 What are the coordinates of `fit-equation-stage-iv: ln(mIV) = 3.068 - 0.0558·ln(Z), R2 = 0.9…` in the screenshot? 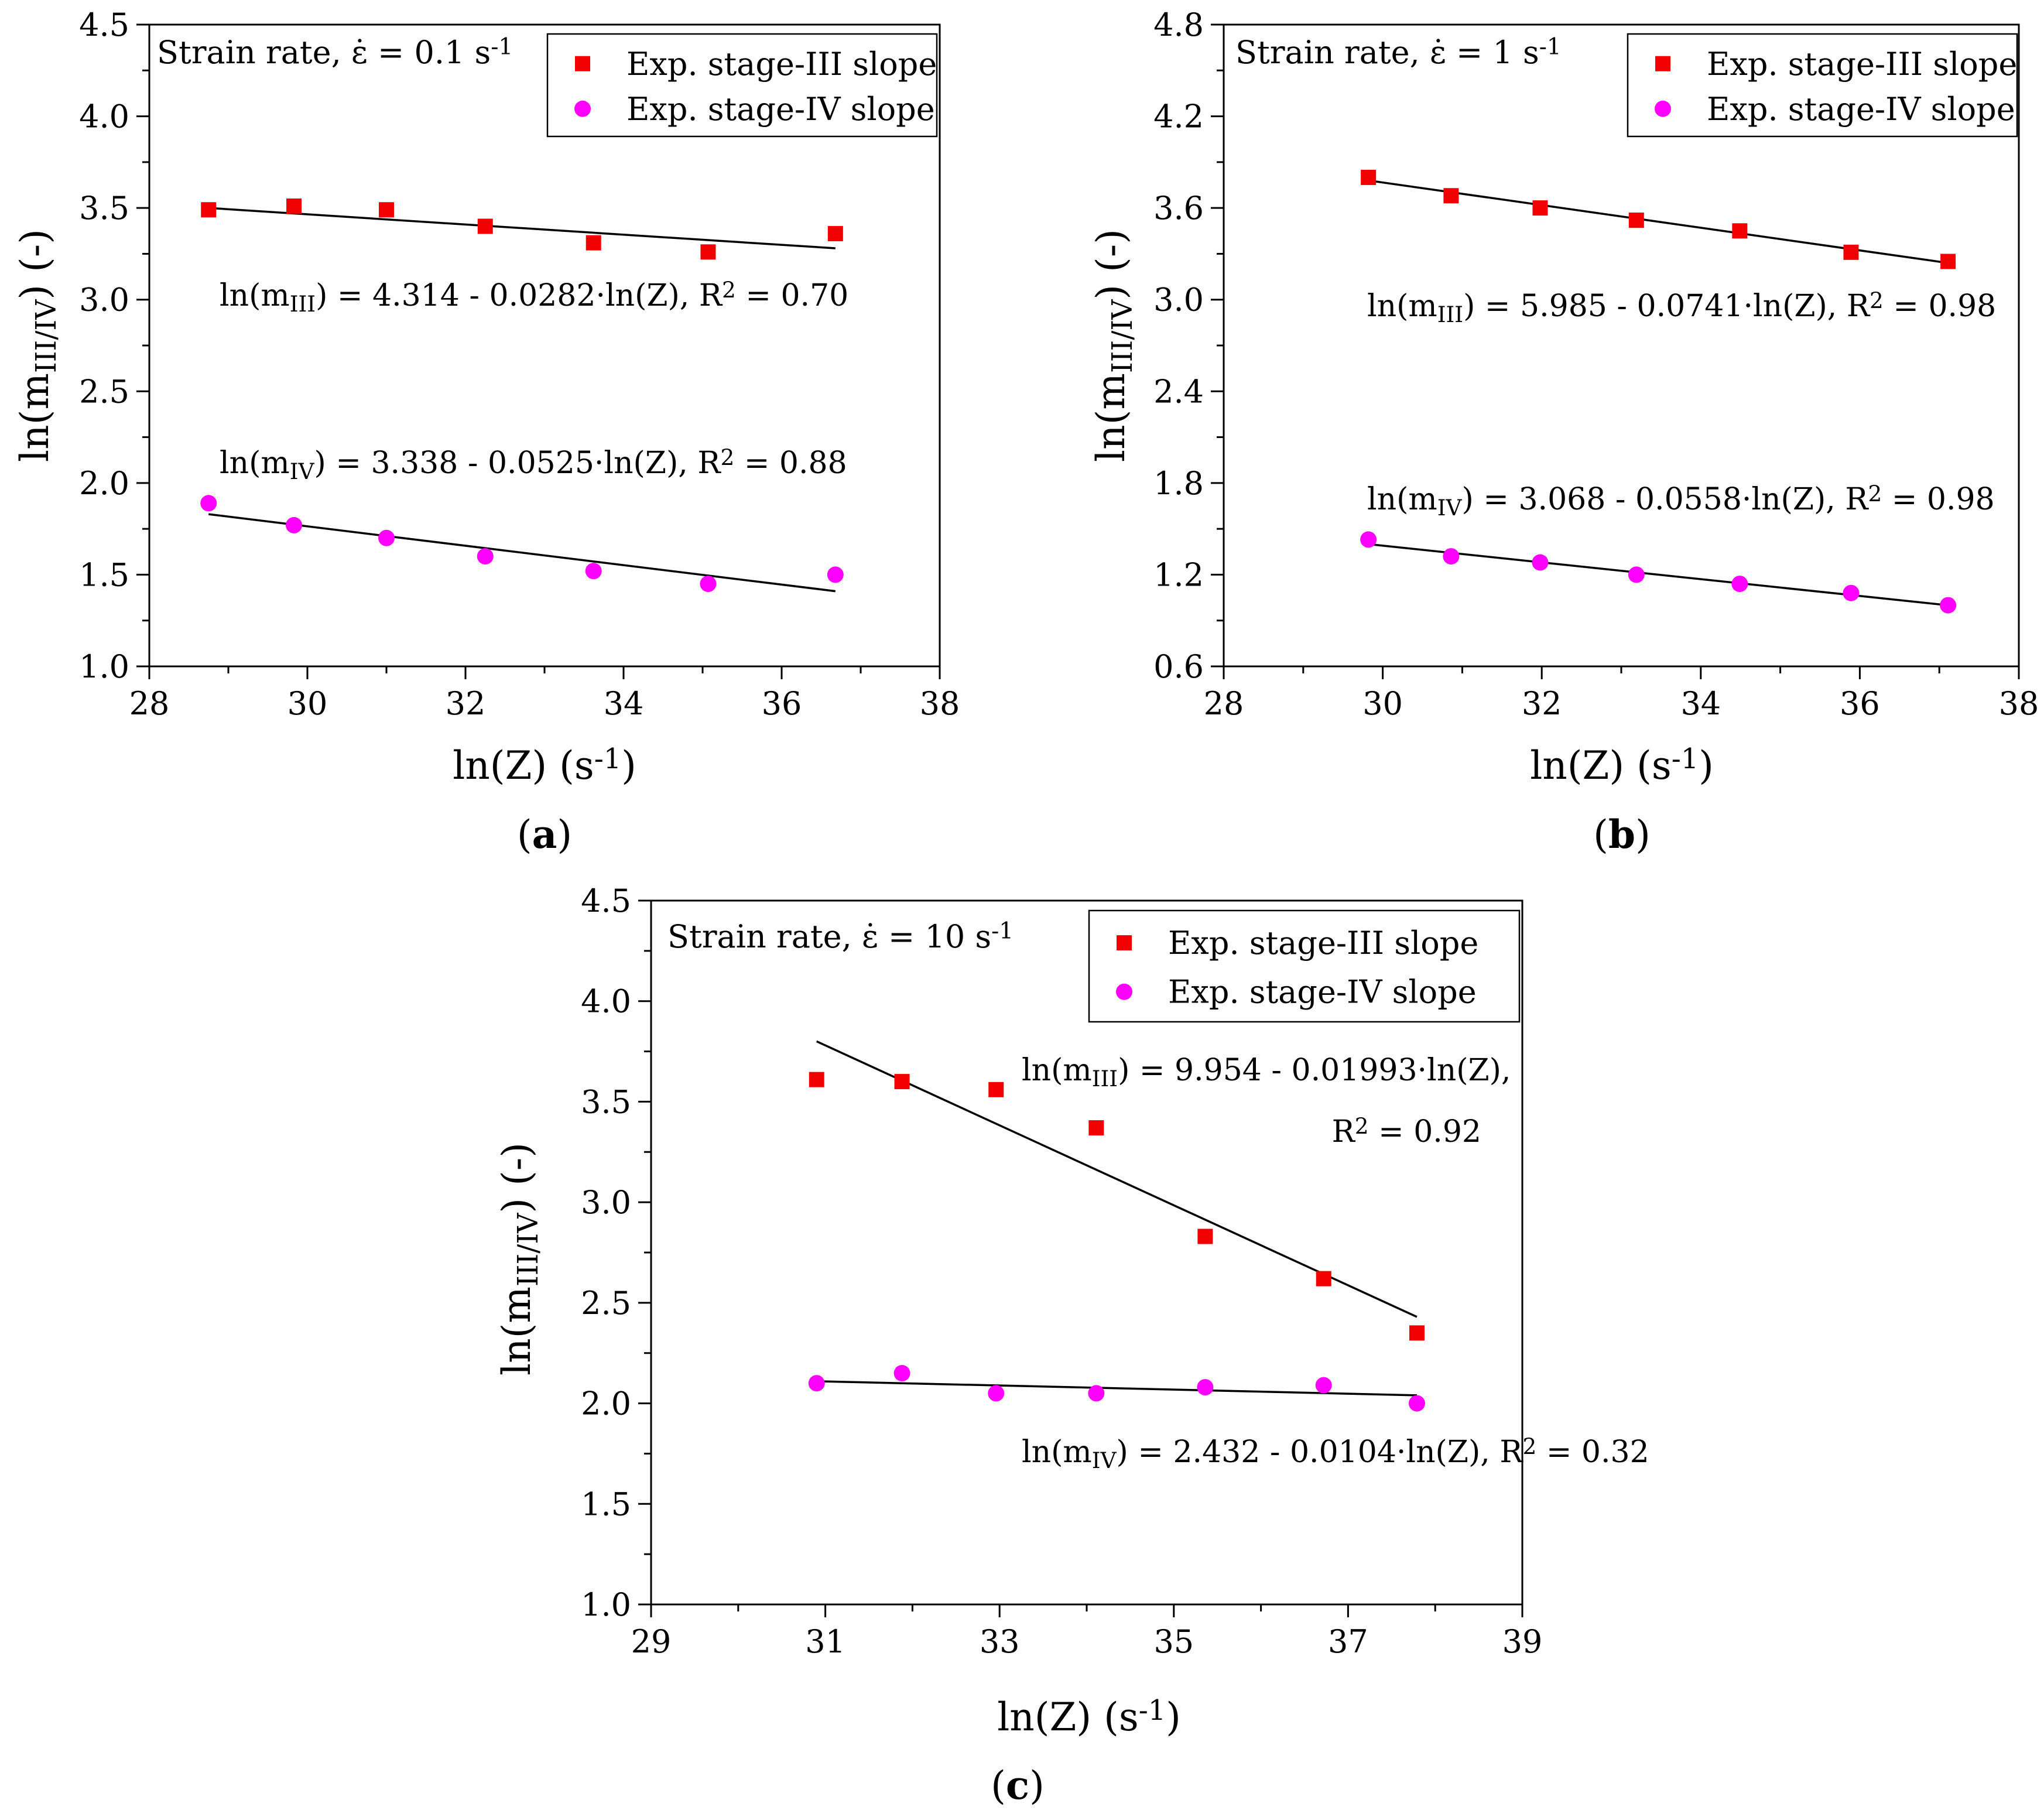 It's located at (1681, 501).